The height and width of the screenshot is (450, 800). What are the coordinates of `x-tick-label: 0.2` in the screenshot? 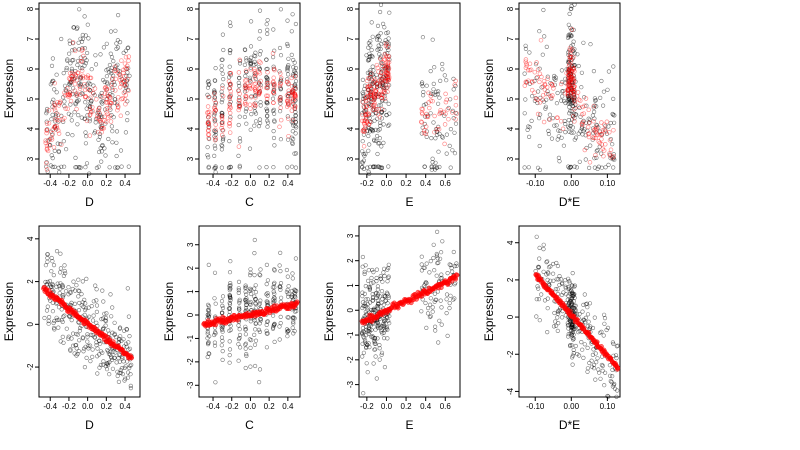 It's located at (107, 183).